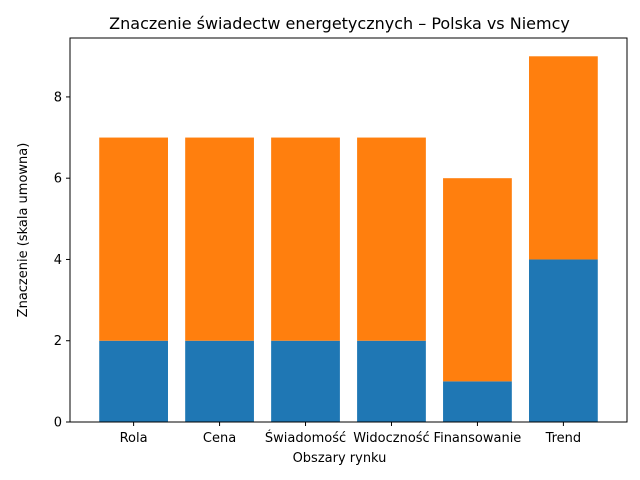 The width and height of the screenshot is (640, 480). What do you see at coordinates (219, 438) in the screenshot?
I see `x-tick-label: Cena` at bounding box center [219, 438].